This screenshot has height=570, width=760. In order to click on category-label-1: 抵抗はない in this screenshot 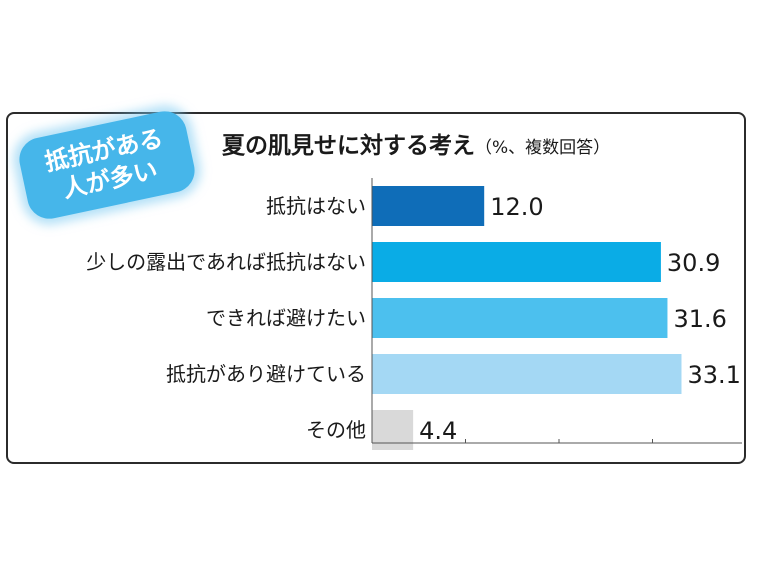, I will do `click(316, 206)`.